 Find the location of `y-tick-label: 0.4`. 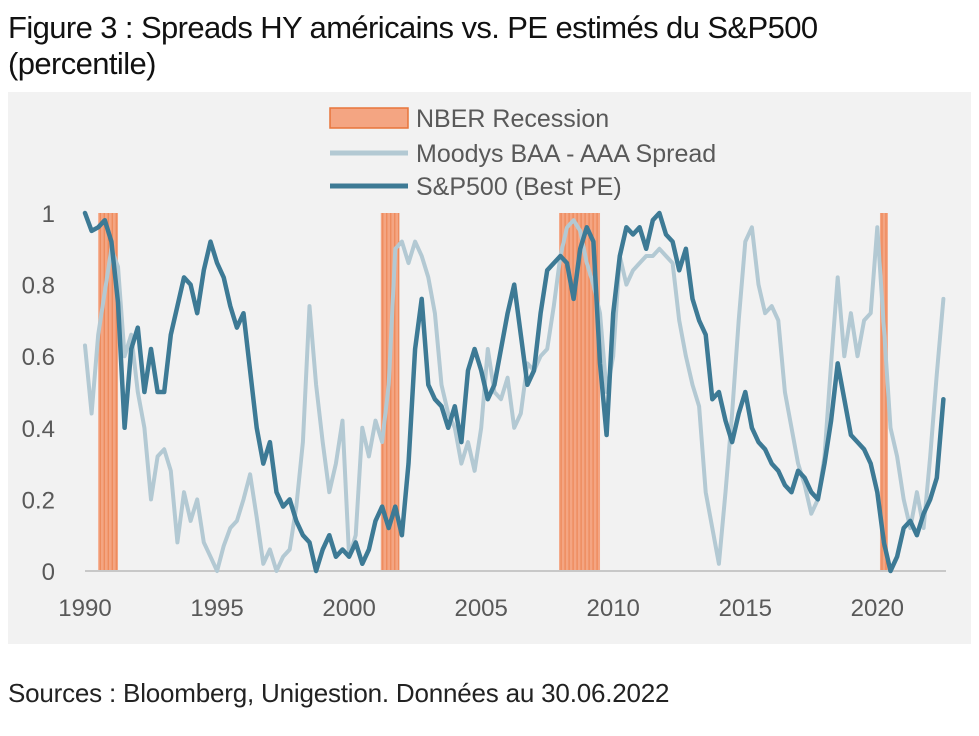

y-tick-label: 0.4 is located at coordinates (38, 429).